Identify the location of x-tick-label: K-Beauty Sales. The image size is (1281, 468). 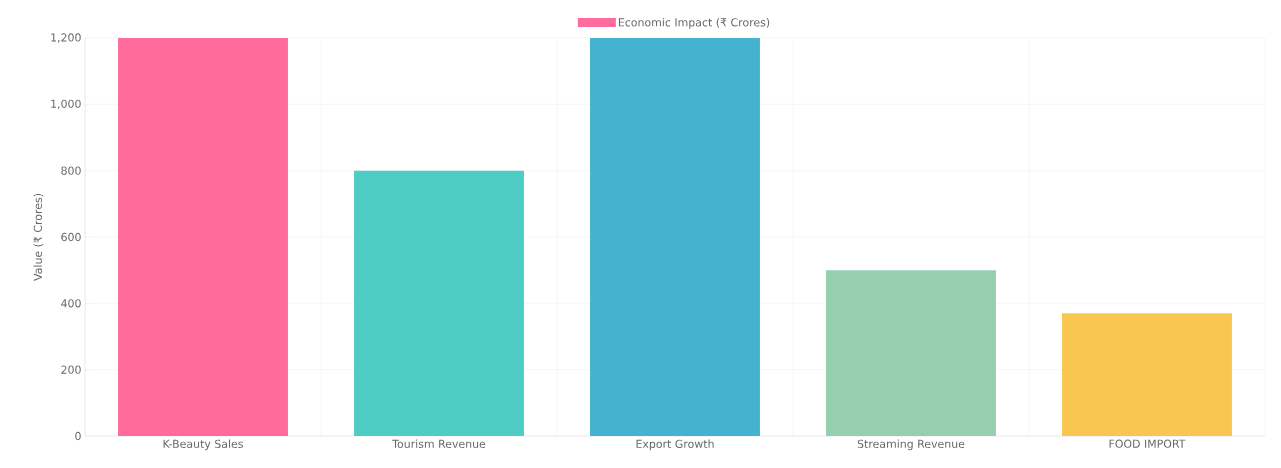
(203, 445).